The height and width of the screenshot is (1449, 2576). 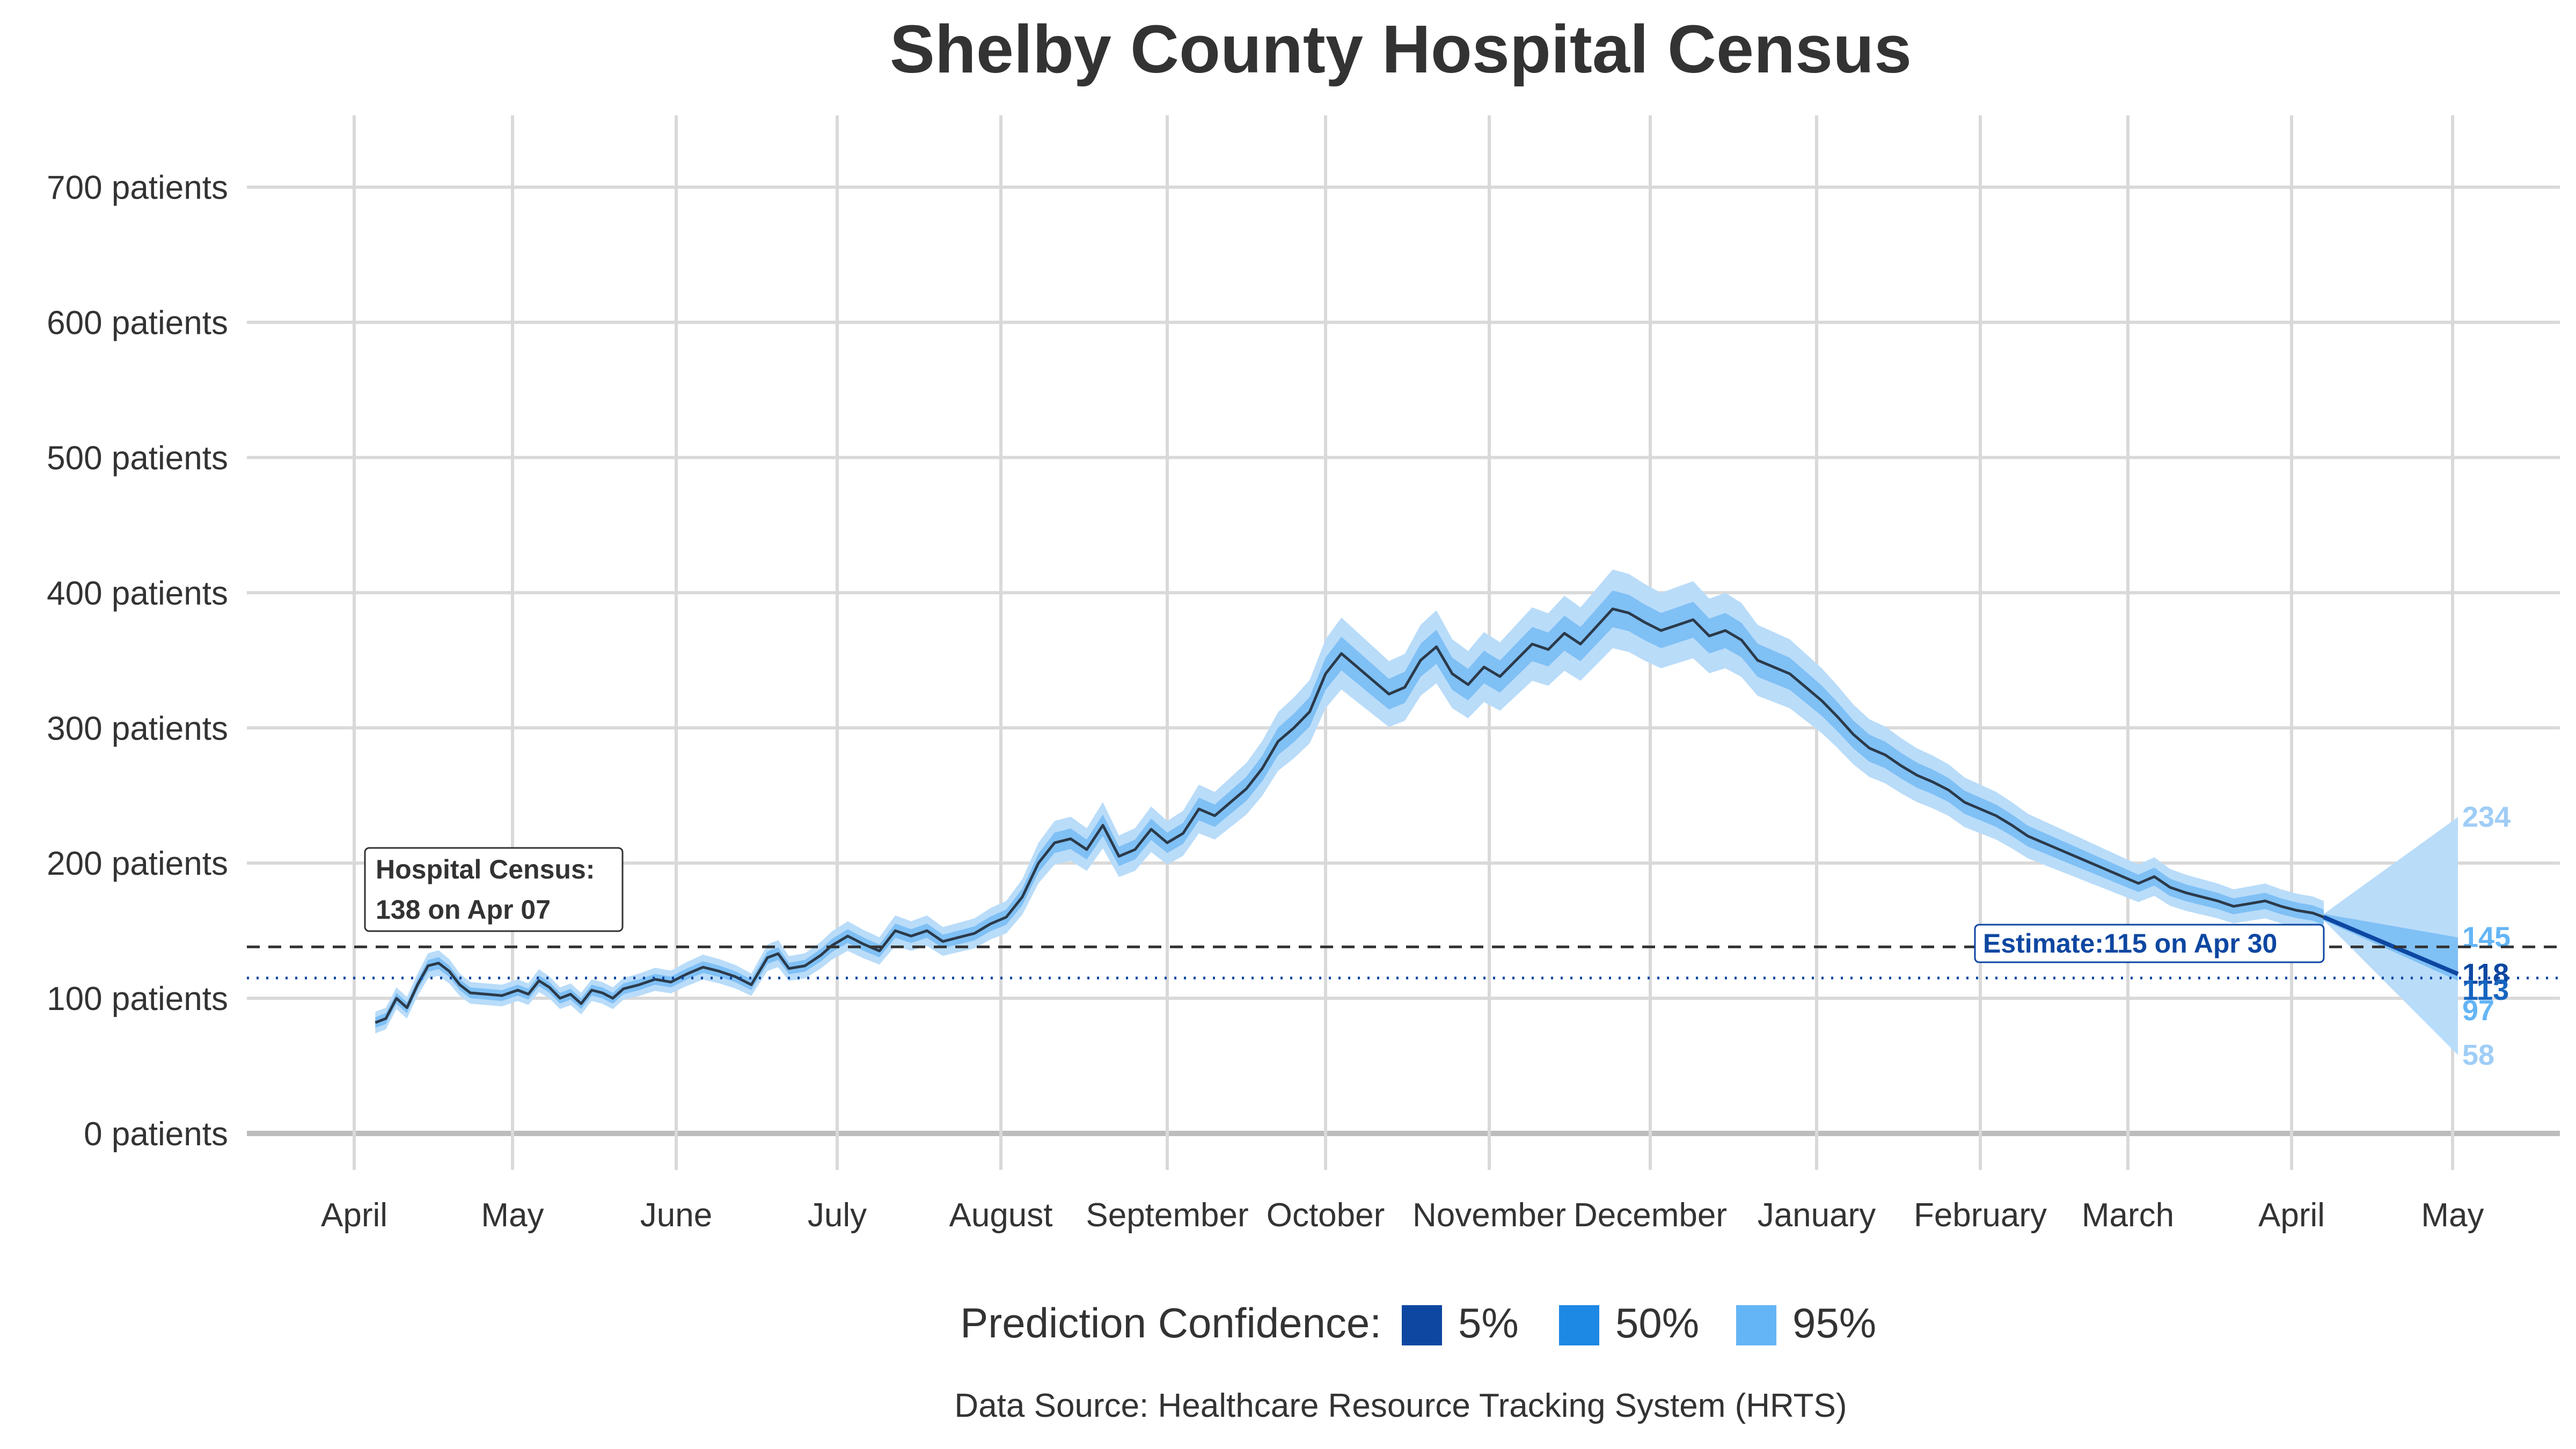 What do you see at coordinates (1834, 1322) in the screenshot?
I see `legend-label: 95%` at bounding box center [1834, 1322].